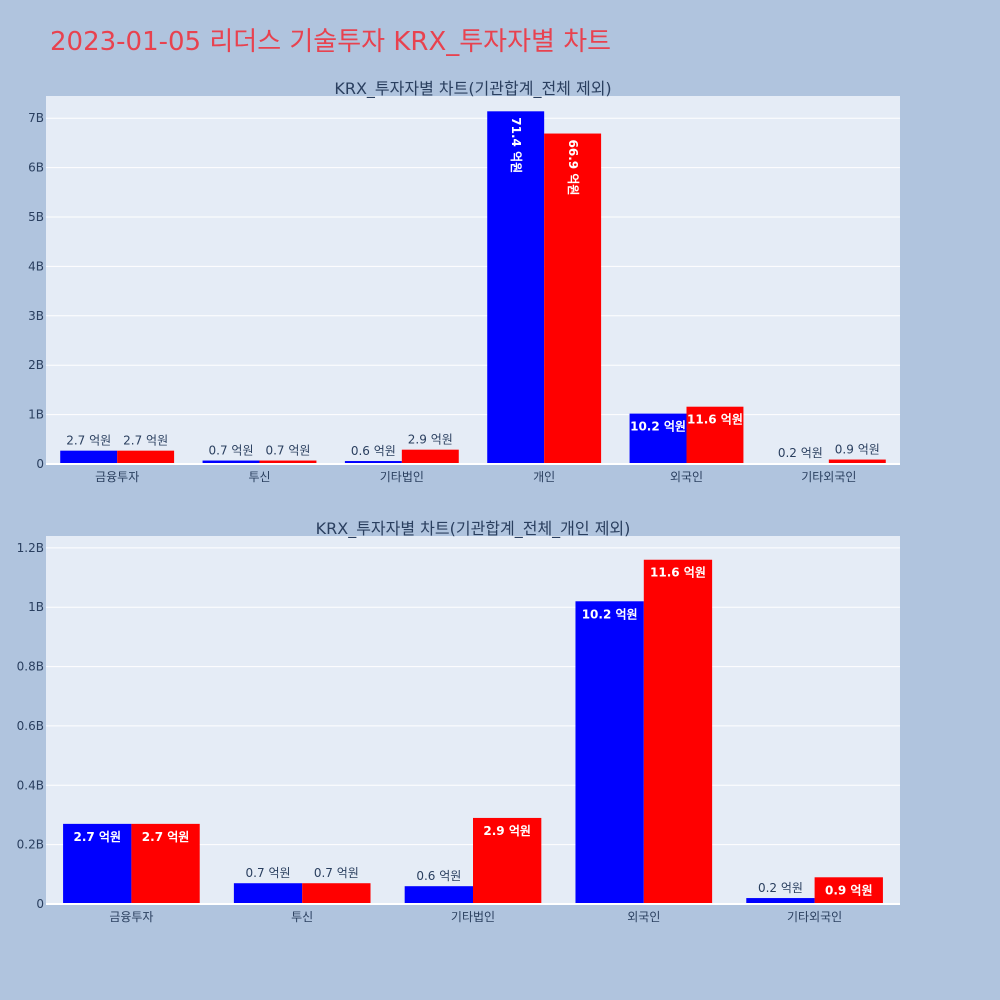  Describe the element at coordinates (643, 917) in the screenshot. I see `chart2-x-tick-label: 외국인` at that location.